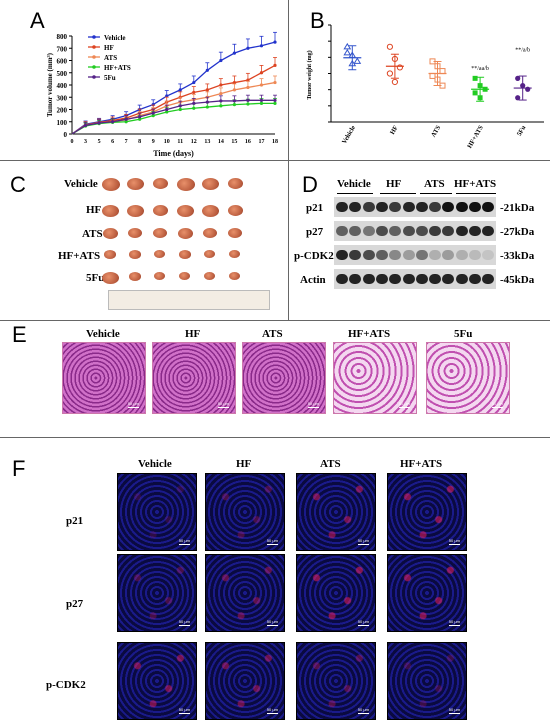 Image resolution: width=550 pixels, height=723 pixels. I want to click on photo-label-ats: ATS, so click(92, 234).